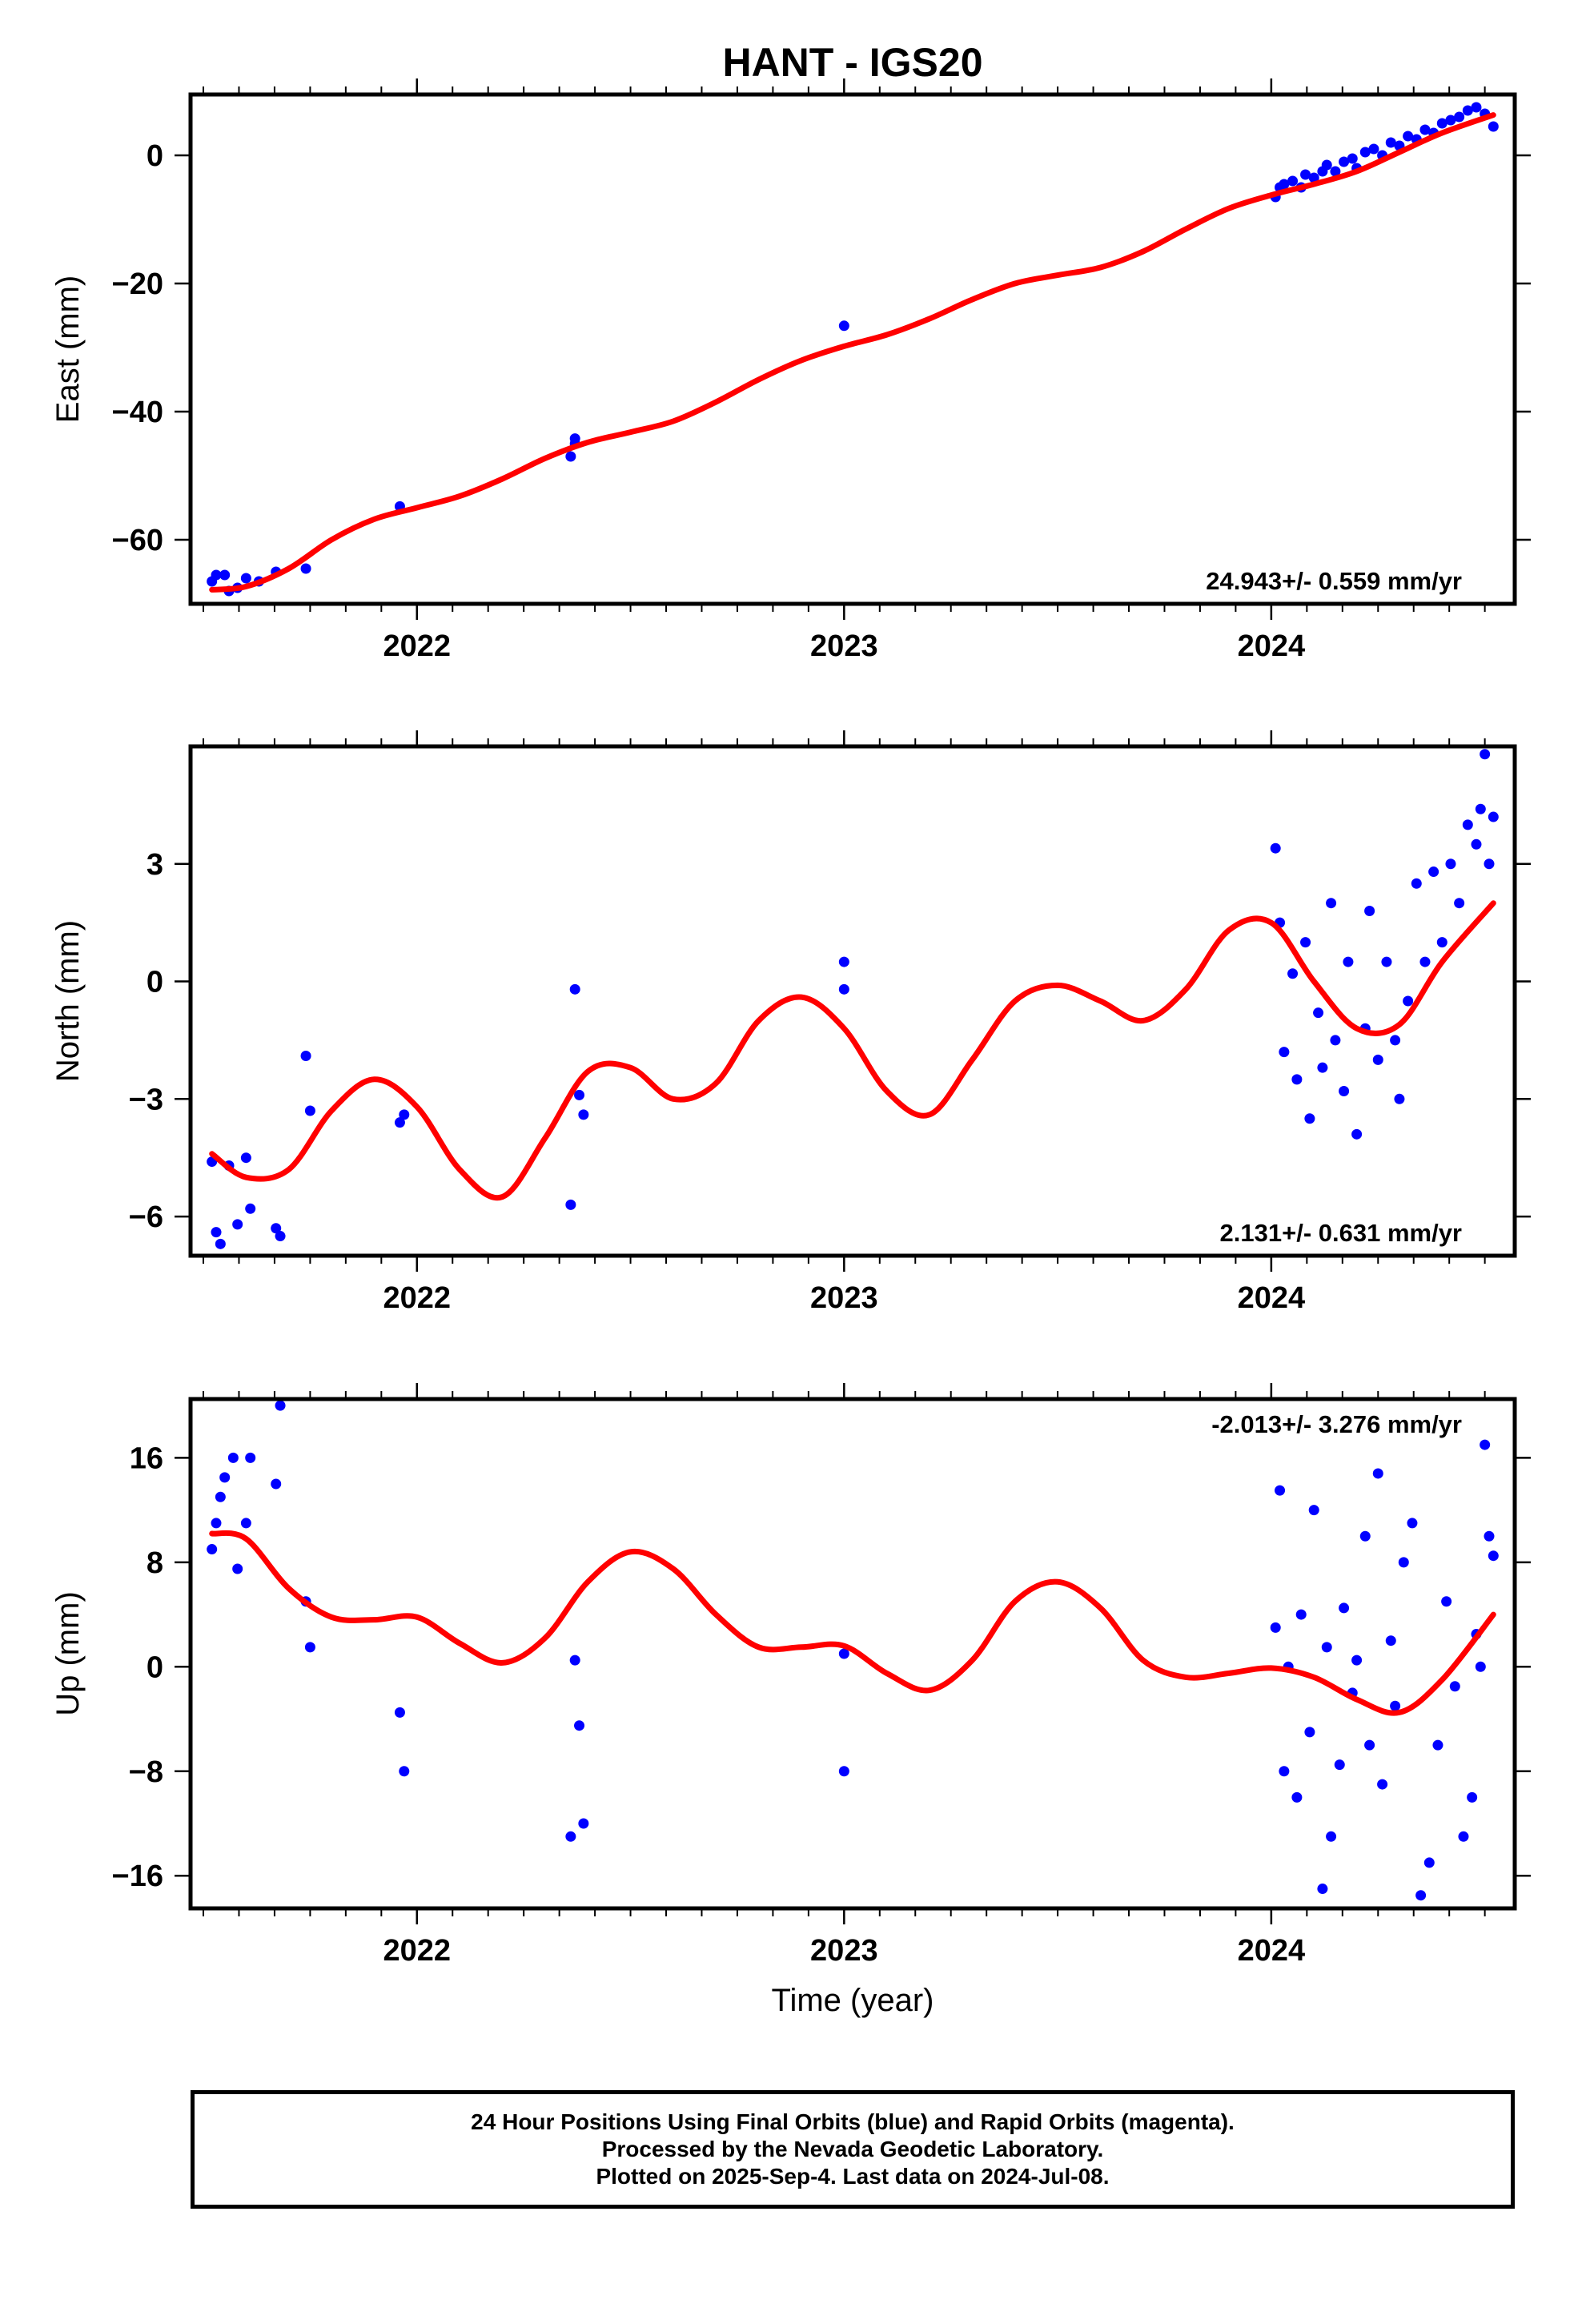 The image size is (1582, 2324). What do you see at coordinates (68, 1001) in the screenshot?
I see `y-axis-label: North (mm)` at bounding box center [68, 1001].